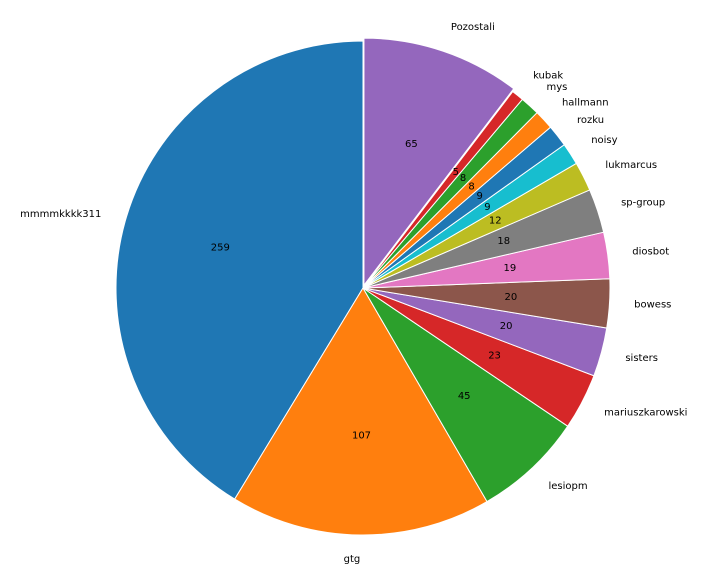  I want to click on category-label: mys, so click(557, 87).